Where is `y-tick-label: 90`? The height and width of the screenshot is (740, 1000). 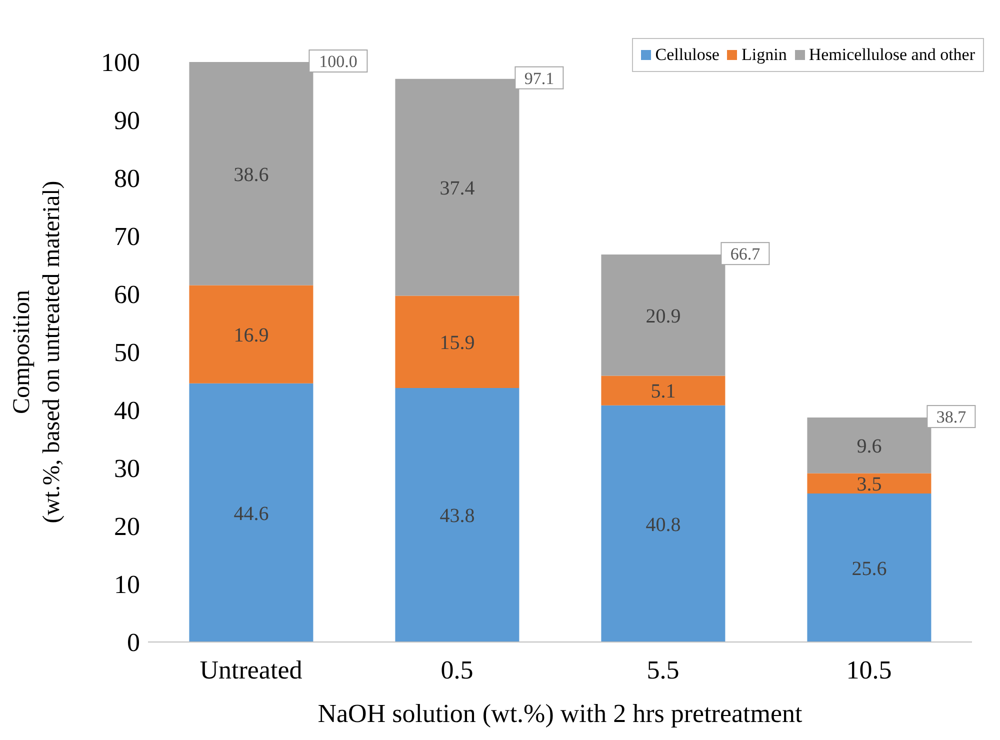 y-tick-label: 90 is located at coordinates (127, 121).